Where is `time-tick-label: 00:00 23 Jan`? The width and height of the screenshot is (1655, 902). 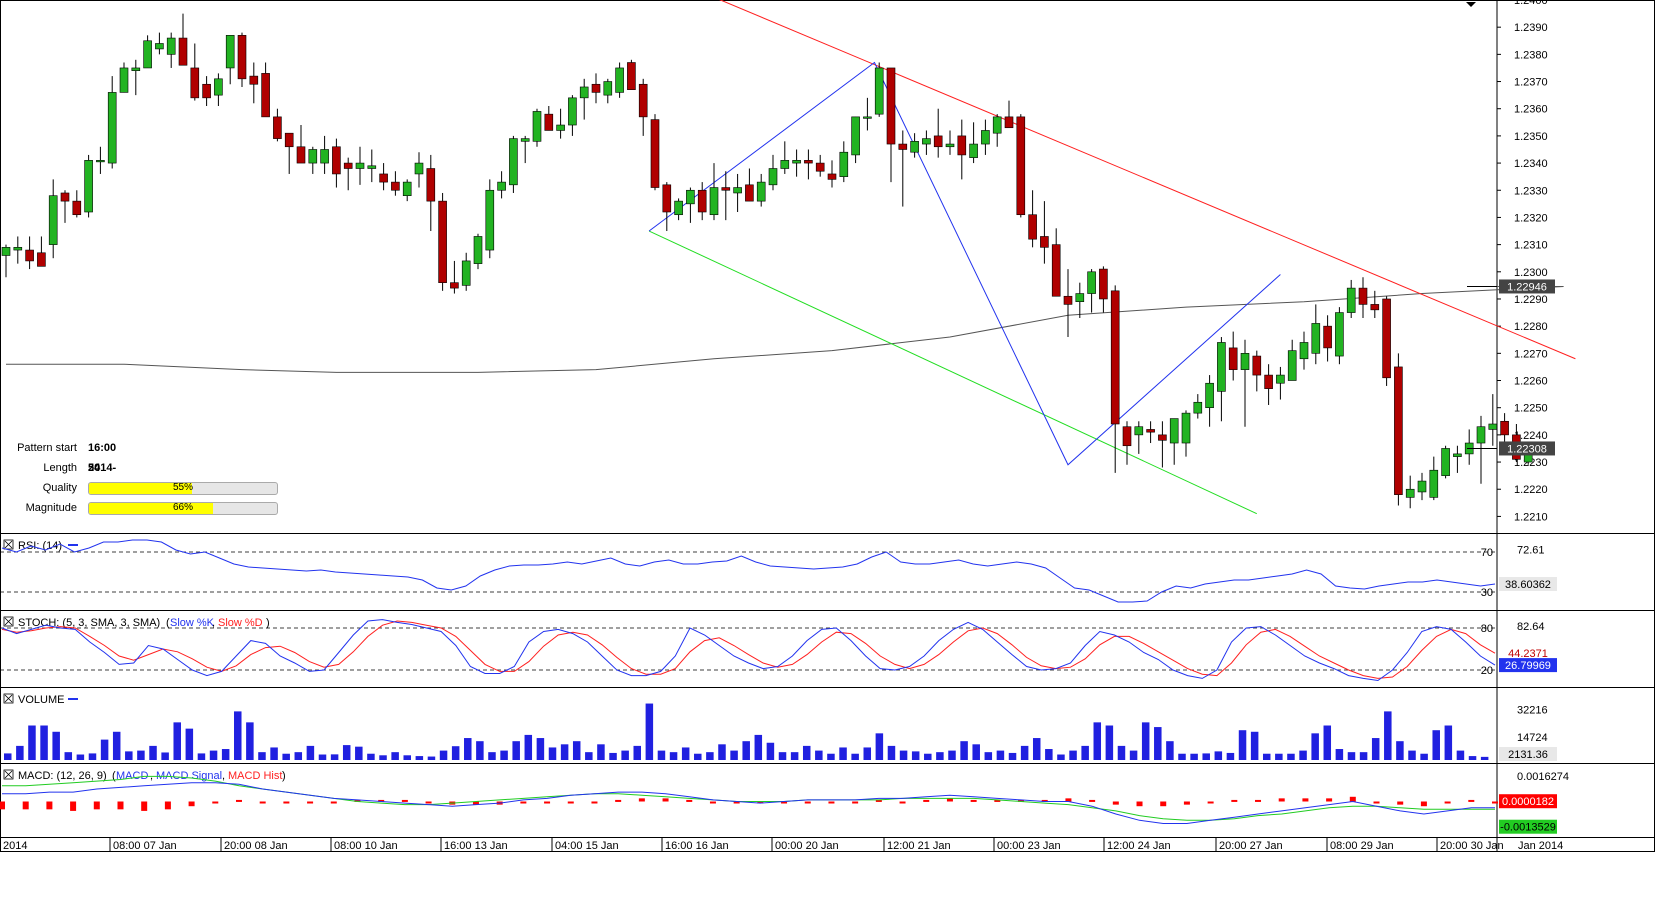
time-tick-label: 00:00 23 Jan is located at coordinates (1029, 846).